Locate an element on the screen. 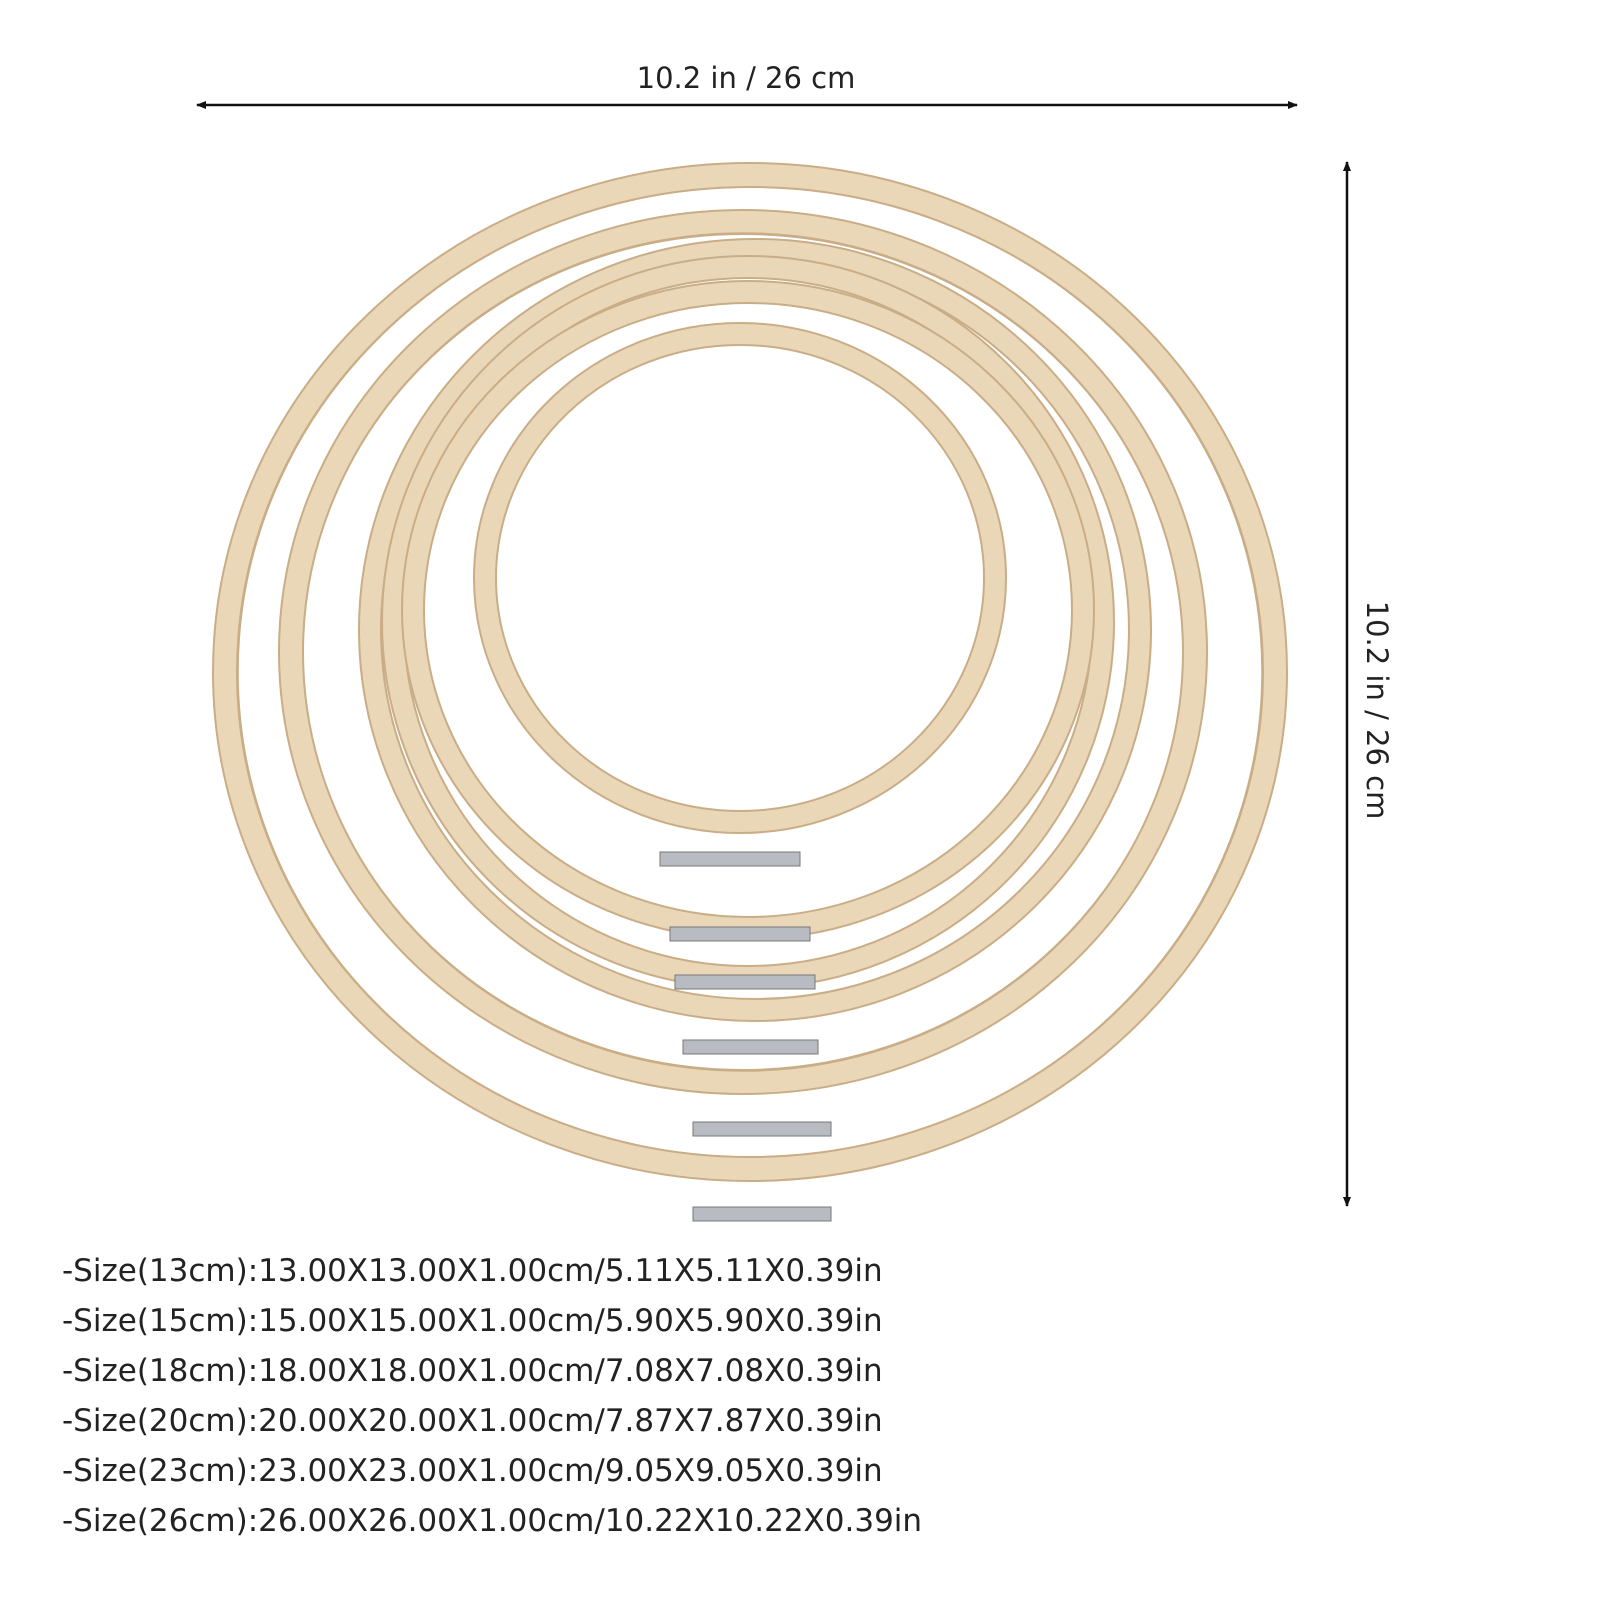  height-label: 10.2 in / 26 cm is located at coordinates (1377, 710).